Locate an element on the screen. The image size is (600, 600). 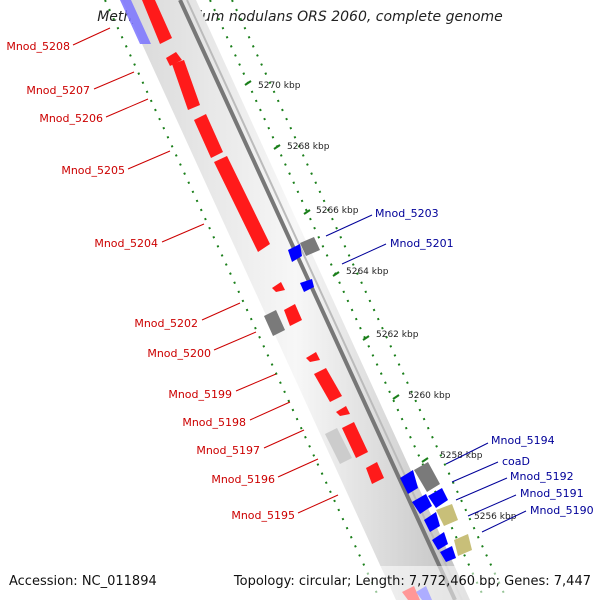
gene-label: Mnod_5204 is located at coordinates (126, 243).